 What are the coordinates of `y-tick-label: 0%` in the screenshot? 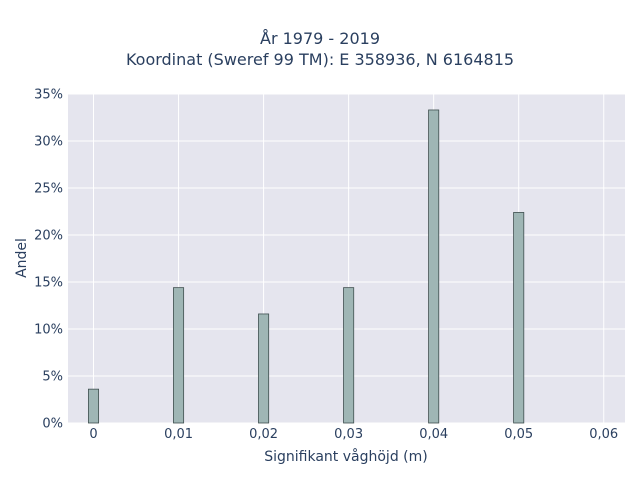 It's located at (52, 424).